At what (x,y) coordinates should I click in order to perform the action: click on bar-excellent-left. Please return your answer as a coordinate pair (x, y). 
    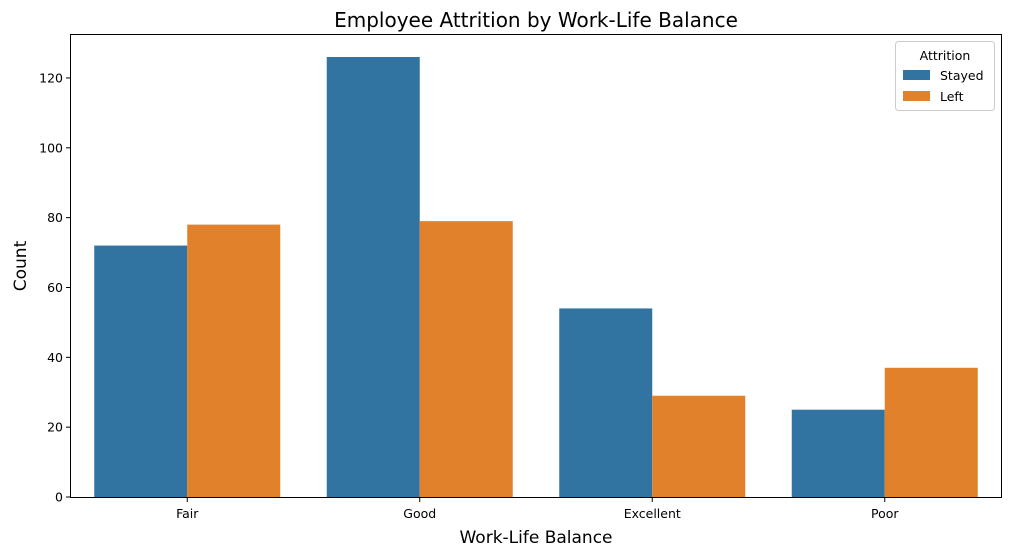
    Looking at the image, I should click on (699, 446).